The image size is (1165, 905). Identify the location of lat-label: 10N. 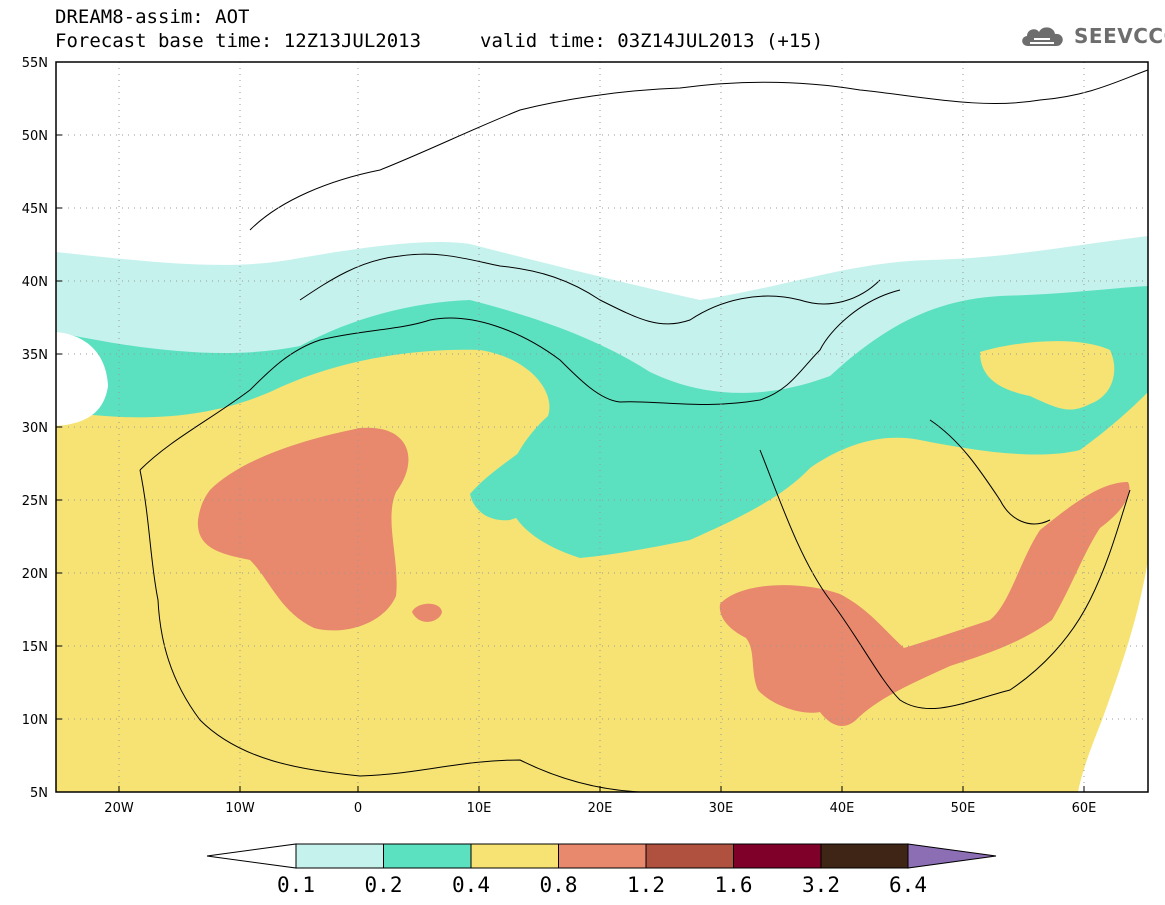
(35, 720).